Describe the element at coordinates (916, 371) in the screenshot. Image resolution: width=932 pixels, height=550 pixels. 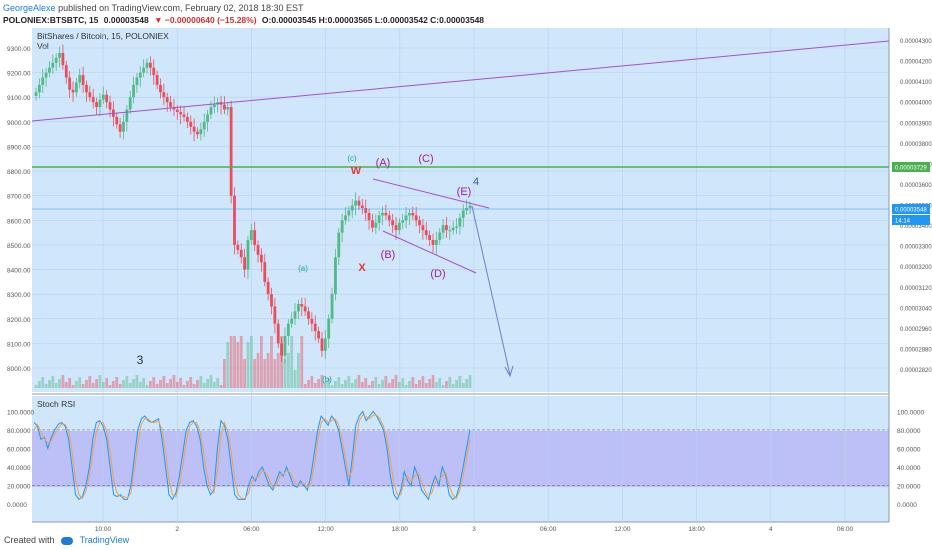
I see `right-price-tick: 0.00002820` at that location.